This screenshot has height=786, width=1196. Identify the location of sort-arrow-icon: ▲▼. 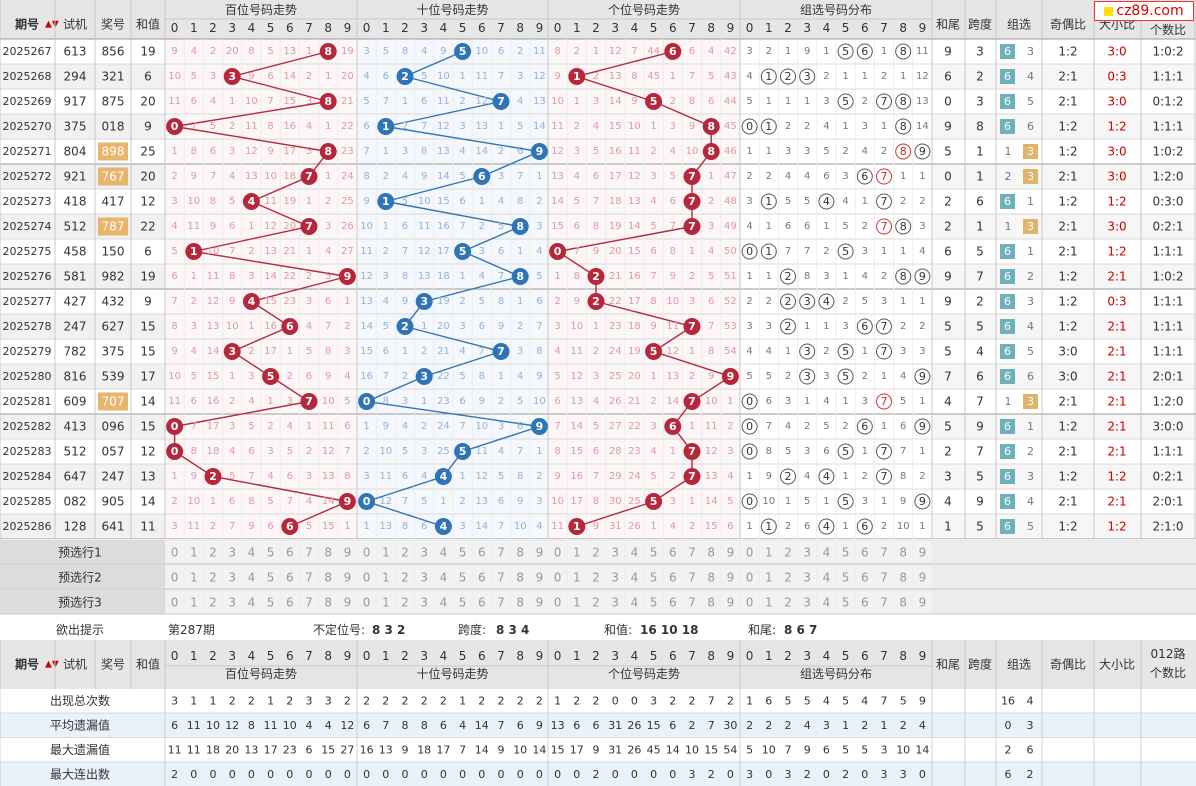
(52, 25).